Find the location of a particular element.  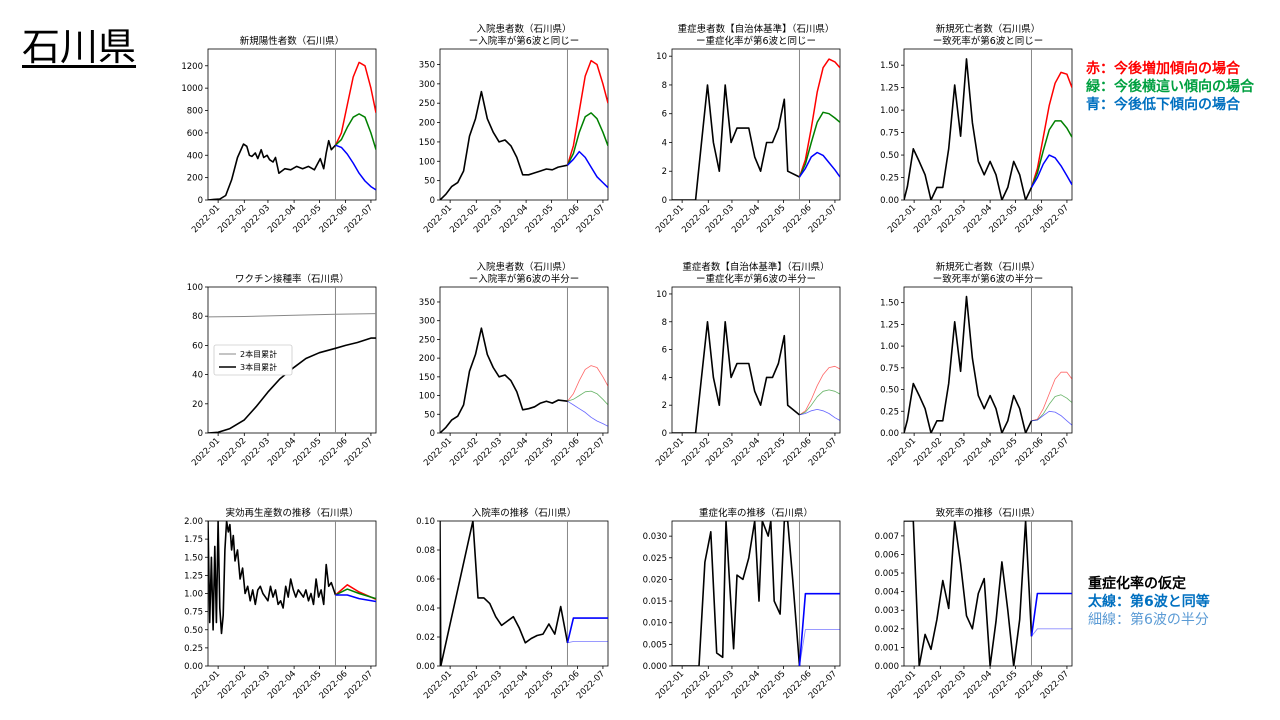

chart-title: 重症者数【自治体基準】（石川県） is located at coordinates (755, 267).